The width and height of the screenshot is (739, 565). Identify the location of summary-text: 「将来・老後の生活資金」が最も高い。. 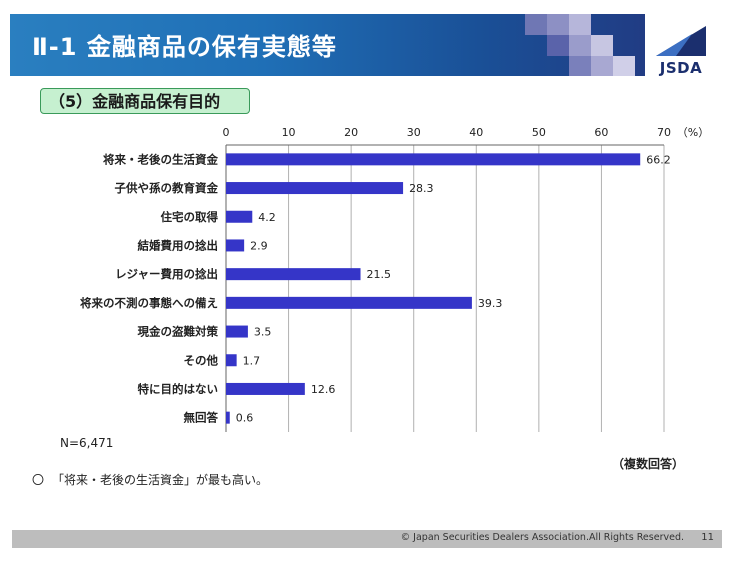
(160, 480).